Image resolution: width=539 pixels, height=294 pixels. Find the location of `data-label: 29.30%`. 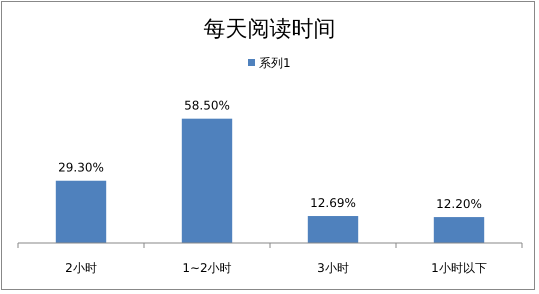

data-label: 29.30% is located at coordinates (81, 167).